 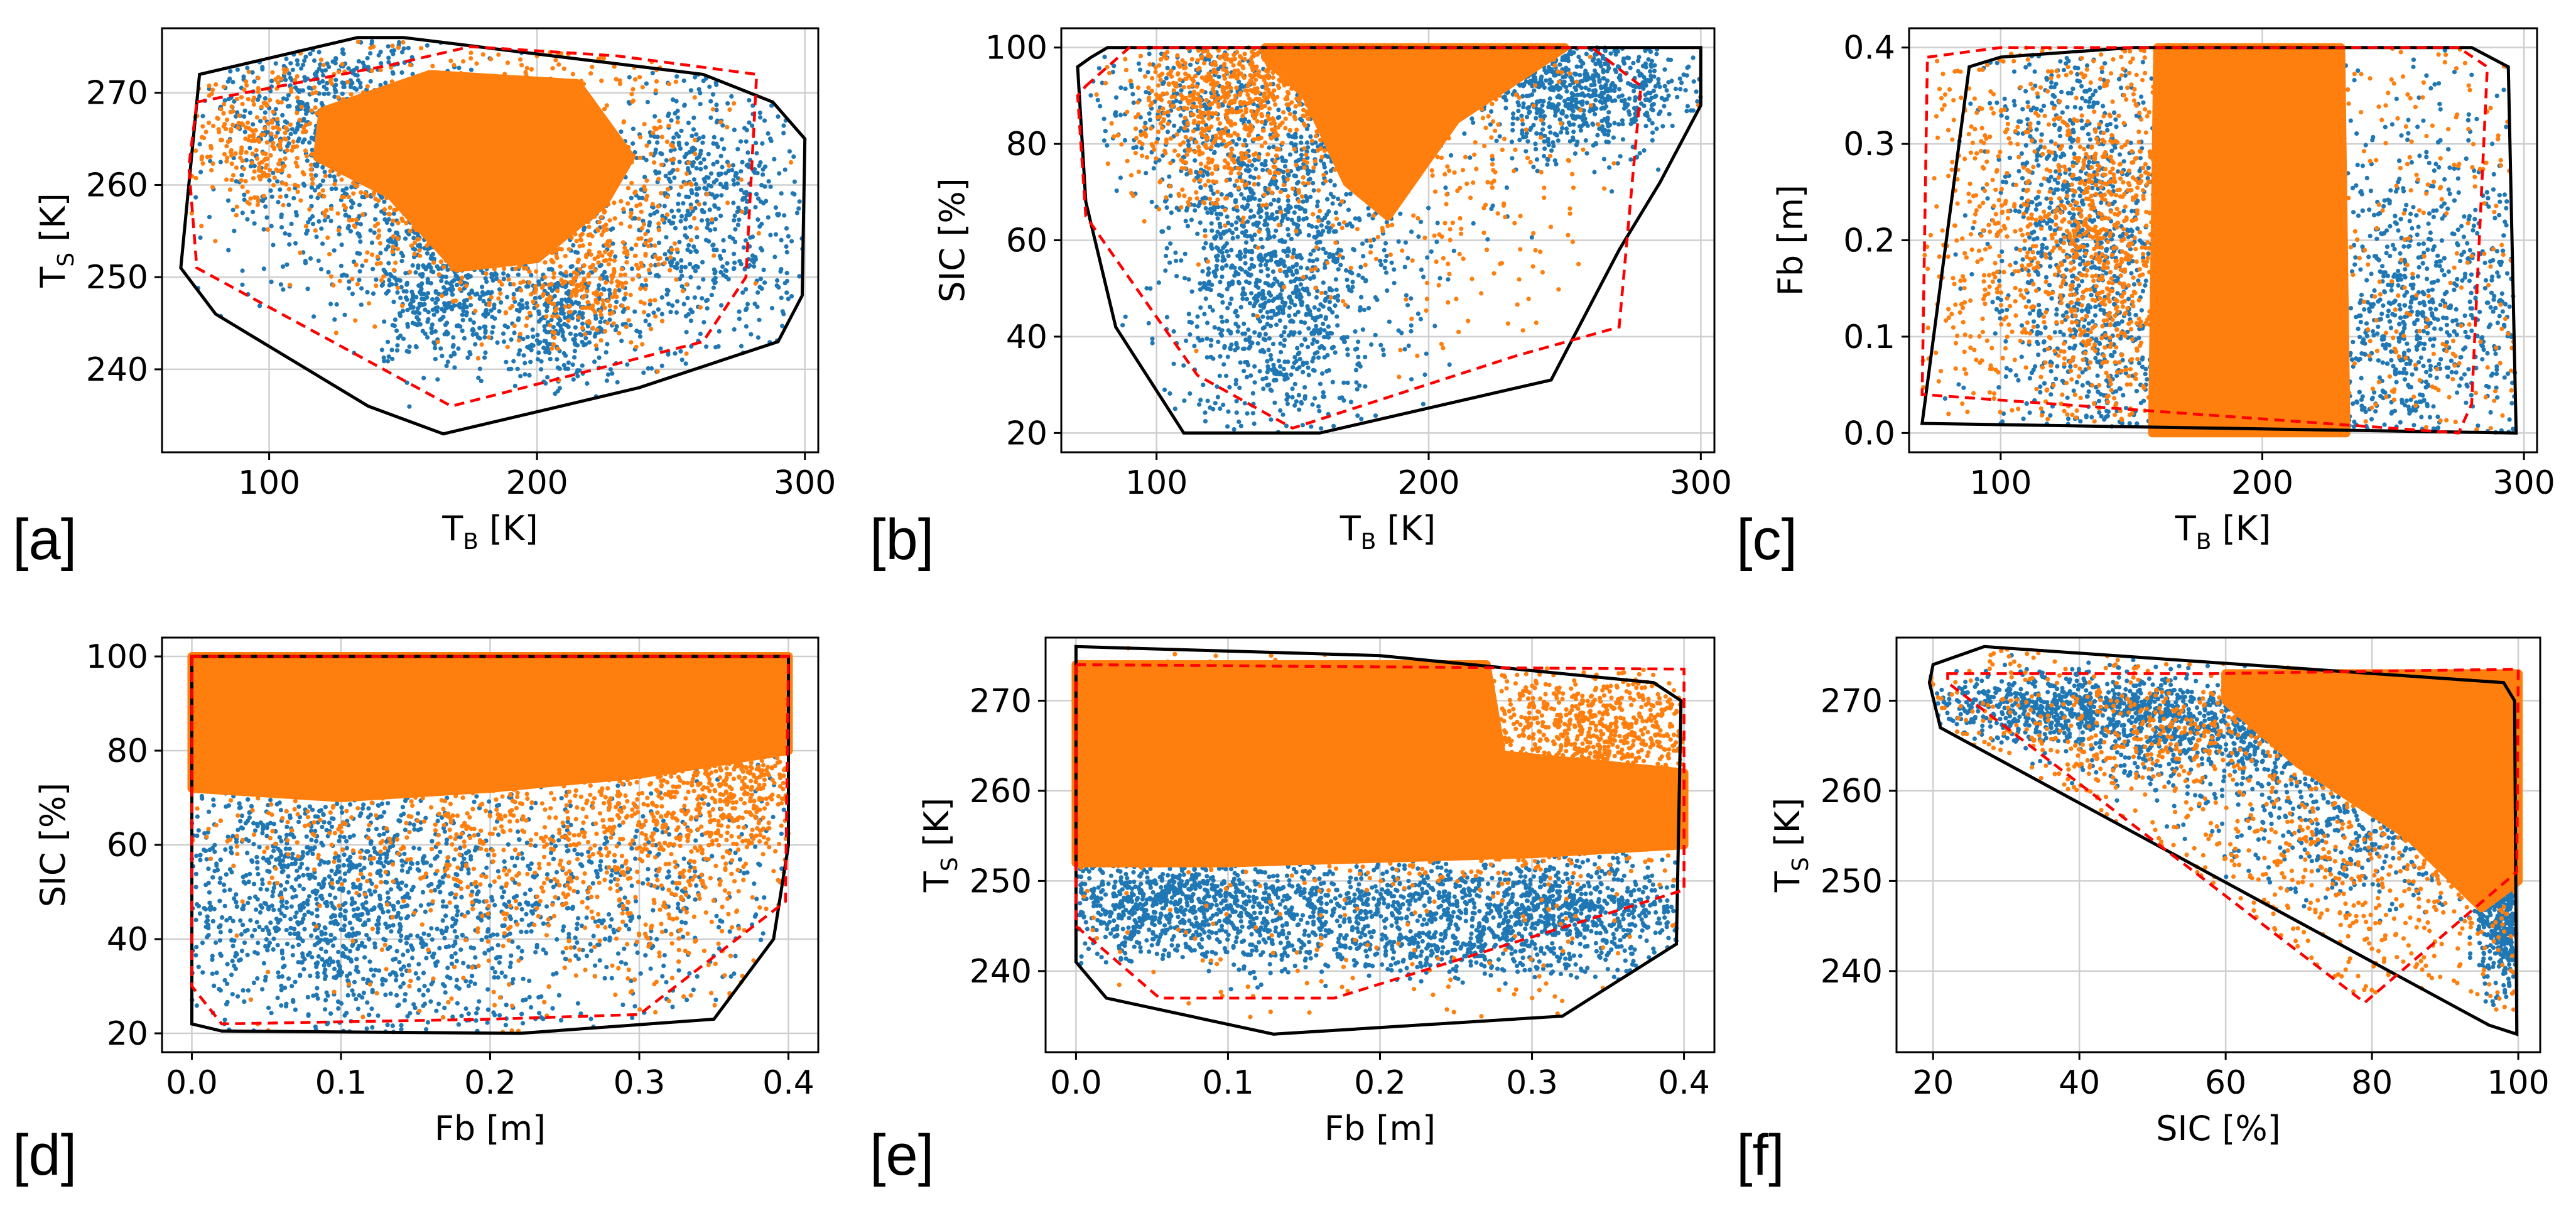 I want to click on orange-density-core, so click(x=474, y=171).